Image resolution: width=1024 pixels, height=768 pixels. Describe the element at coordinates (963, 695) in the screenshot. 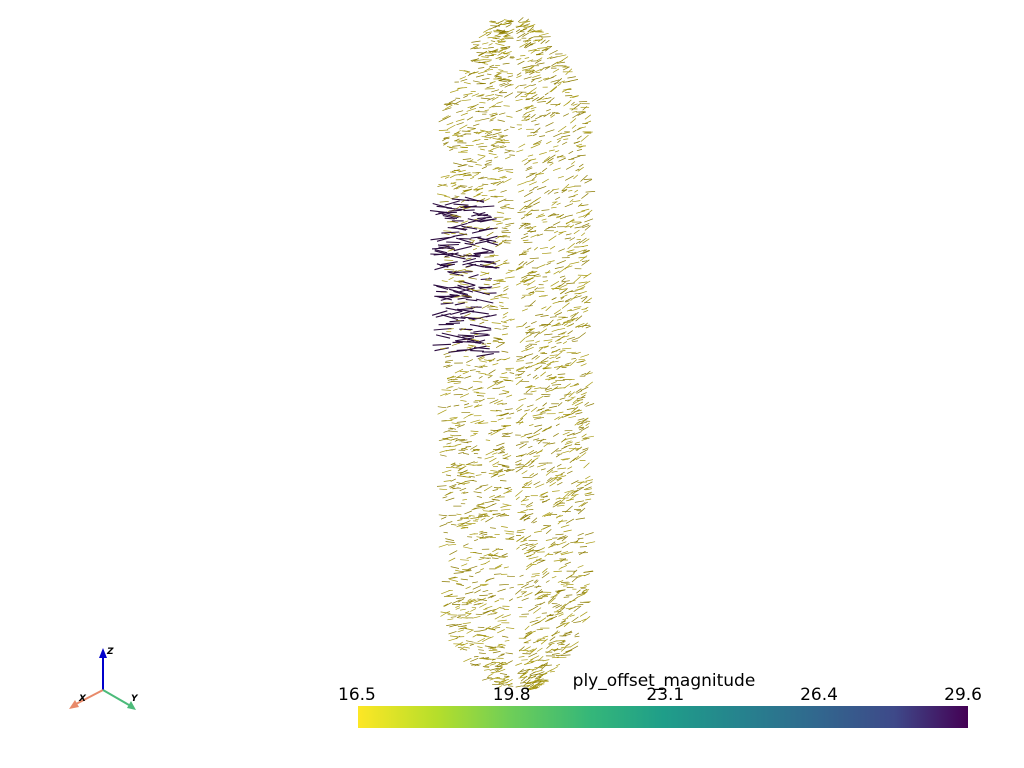

I see `colorbar-tick-label: 29.6` at that location.